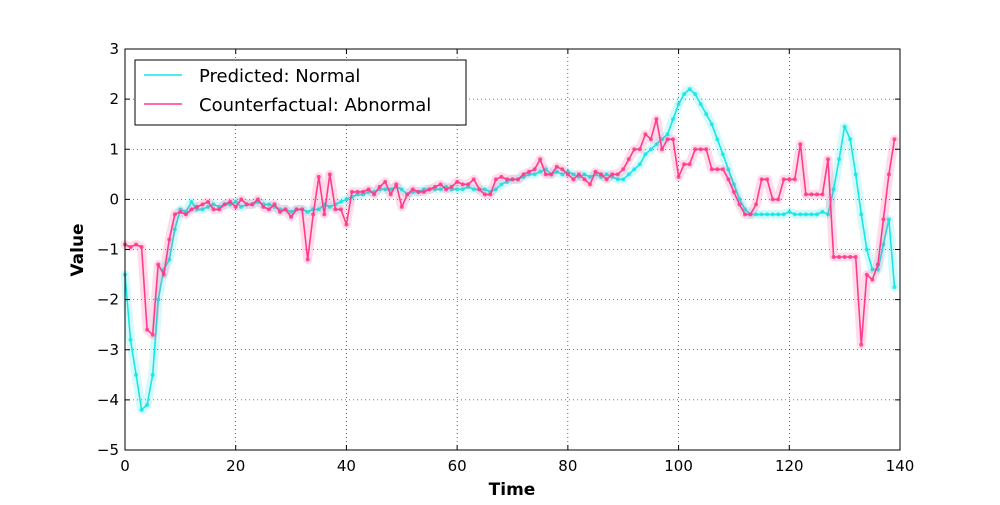 The width and height of the screenshot is (1000, 505). Describe the element at coordinates (125, 466) in the screenshot. I see `x-tick-label: 0` at that location.